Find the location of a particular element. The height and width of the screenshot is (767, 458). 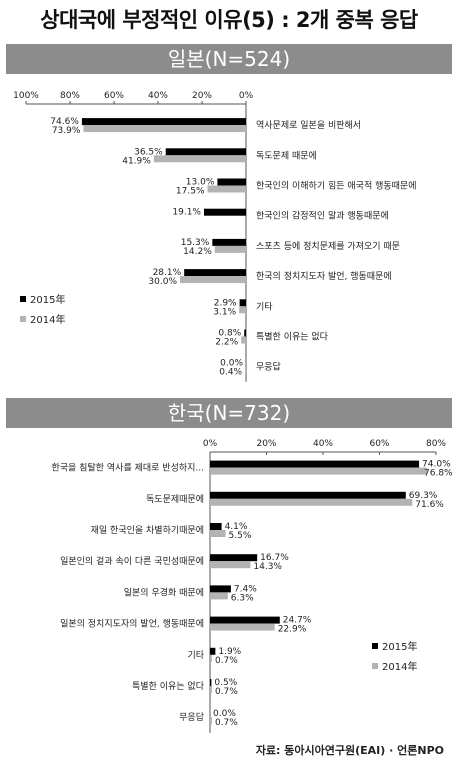

data-label-2014: 3.1% is located at coordinates (224, 312).